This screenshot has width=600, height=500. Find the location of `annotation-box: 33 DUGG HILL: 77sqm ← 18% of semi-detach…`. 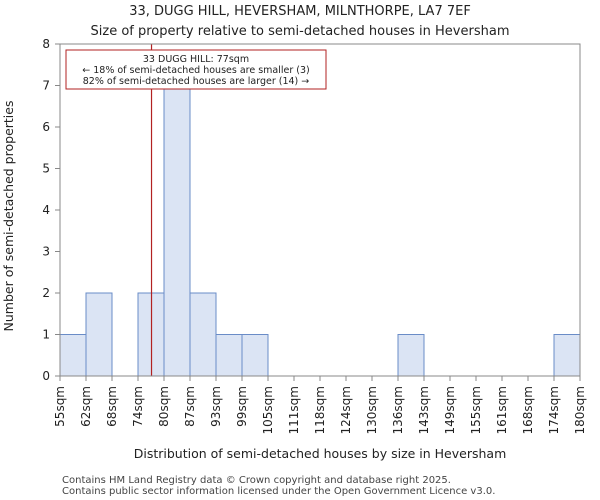

annotation-box: 33 DUGG HILL: 77sqm ← 18% of semi-detach… is located at coordinates (196, 69).